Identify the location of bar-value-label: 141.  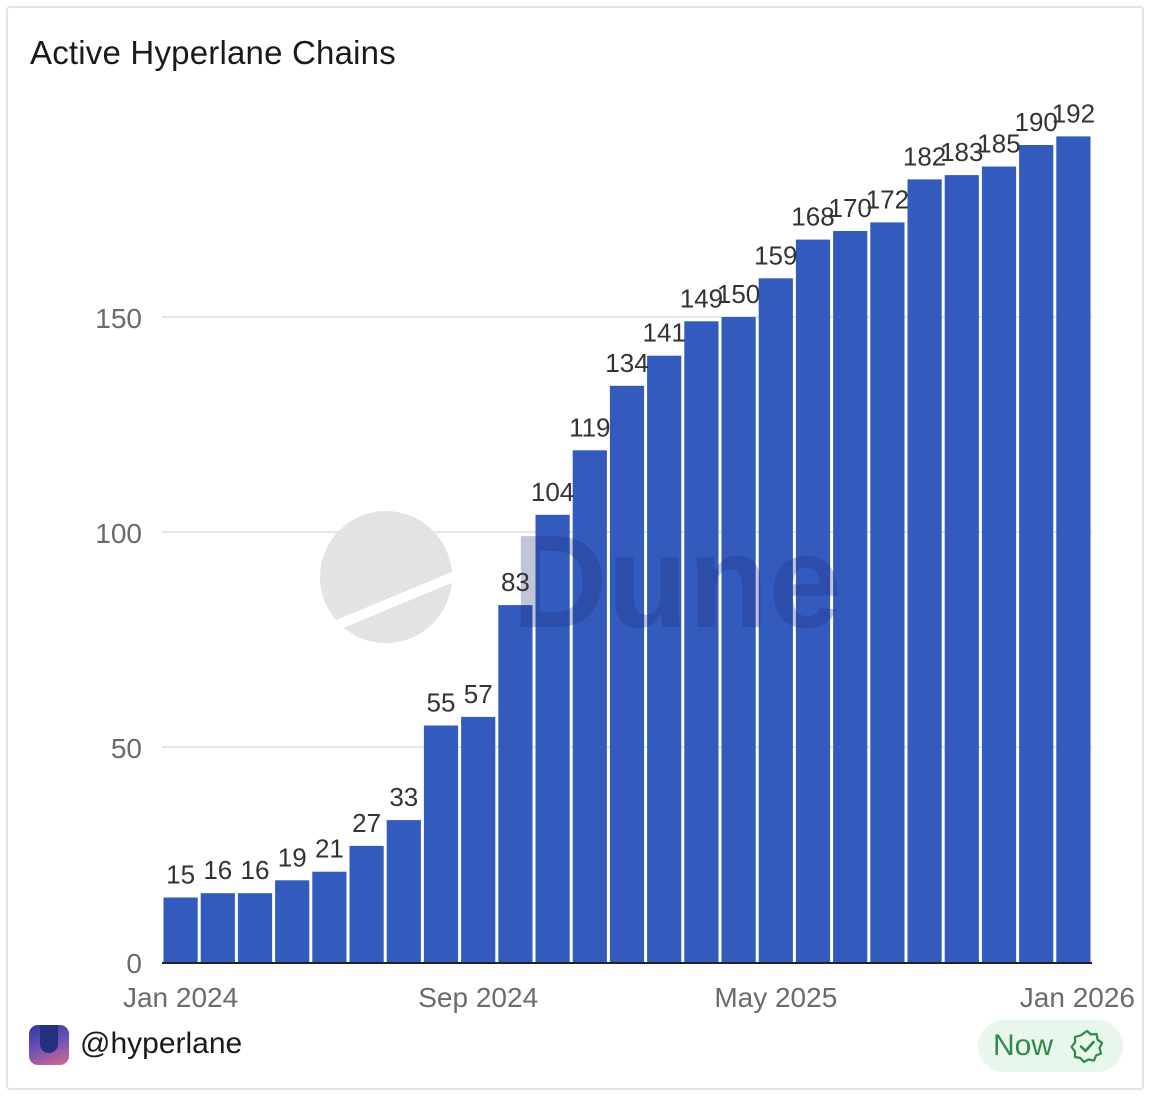
(664, 333).